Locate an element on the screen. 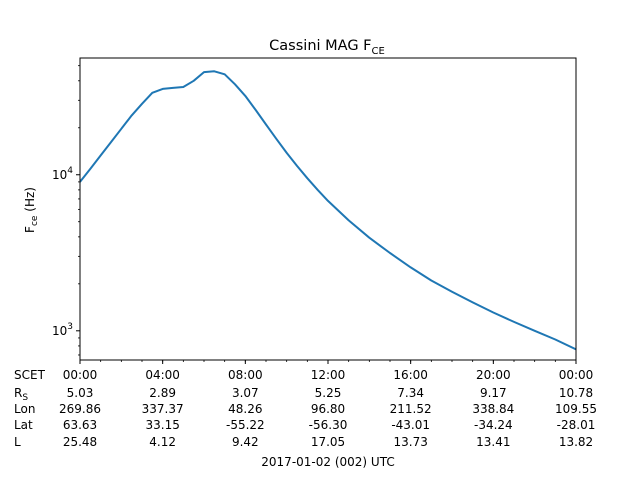  ephemeris-value: 10.78 is located at coordinates (576, 393).